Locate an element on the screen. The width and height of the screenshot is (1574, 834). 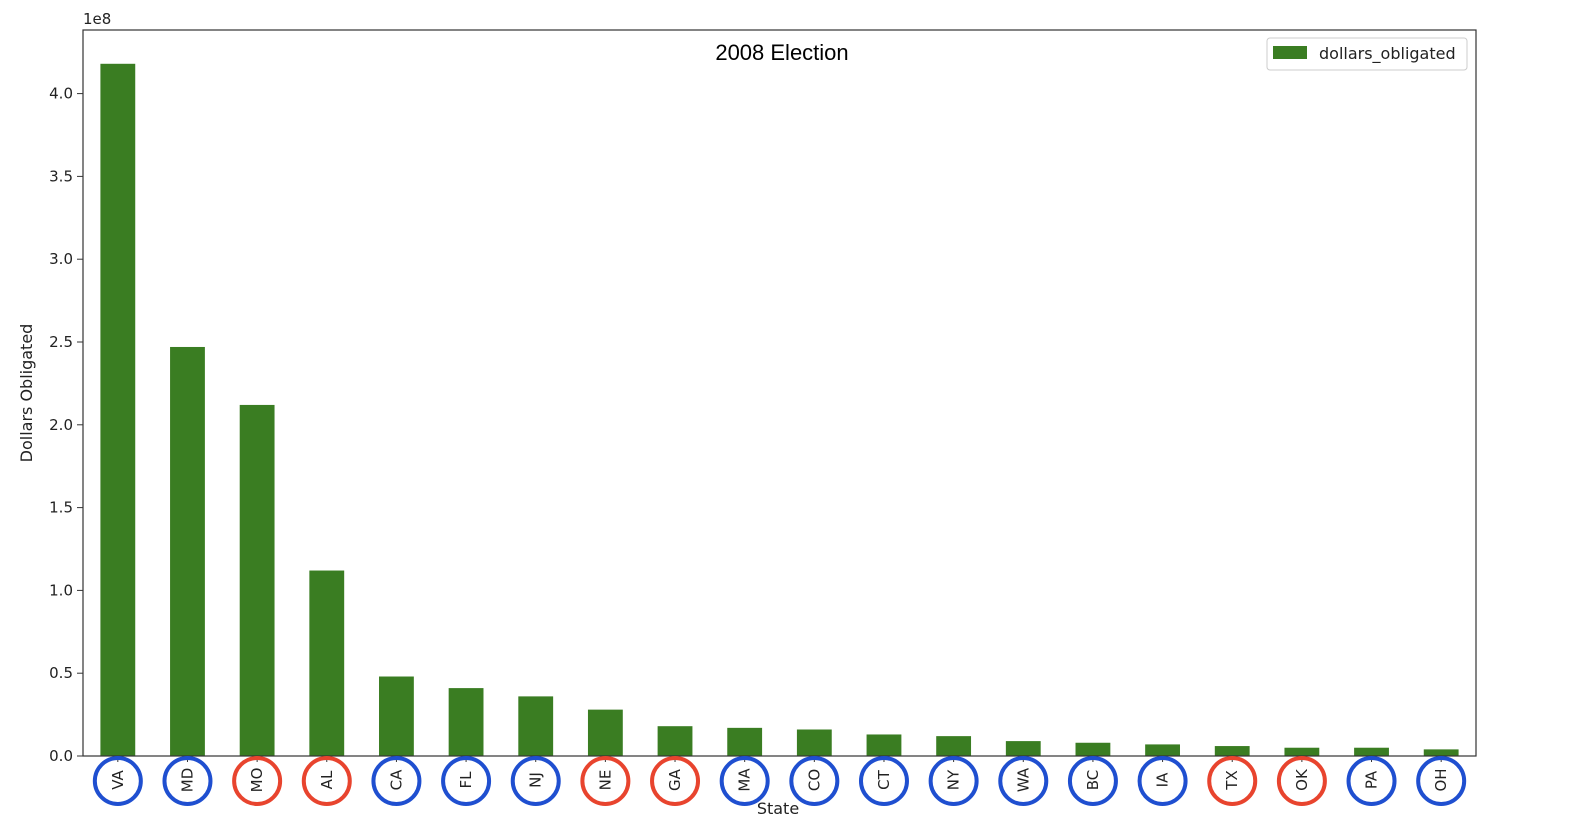
annotation-circle-blue-oh is located at coordinates (1441, 781).